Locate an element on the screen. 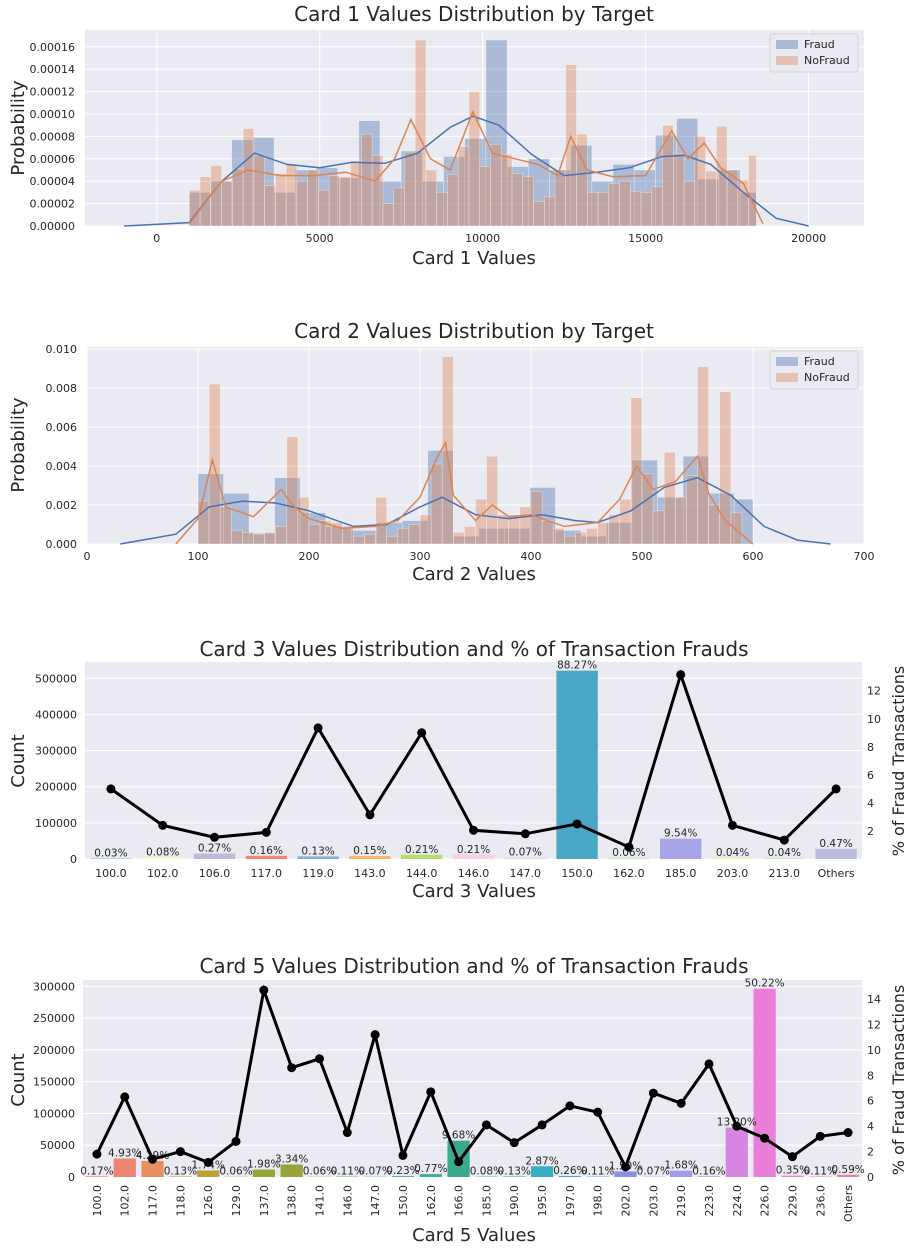 The width and height of the screenshot is (914, 1252). y-right-tick-label: 2 is located at coordinates (870, 831).